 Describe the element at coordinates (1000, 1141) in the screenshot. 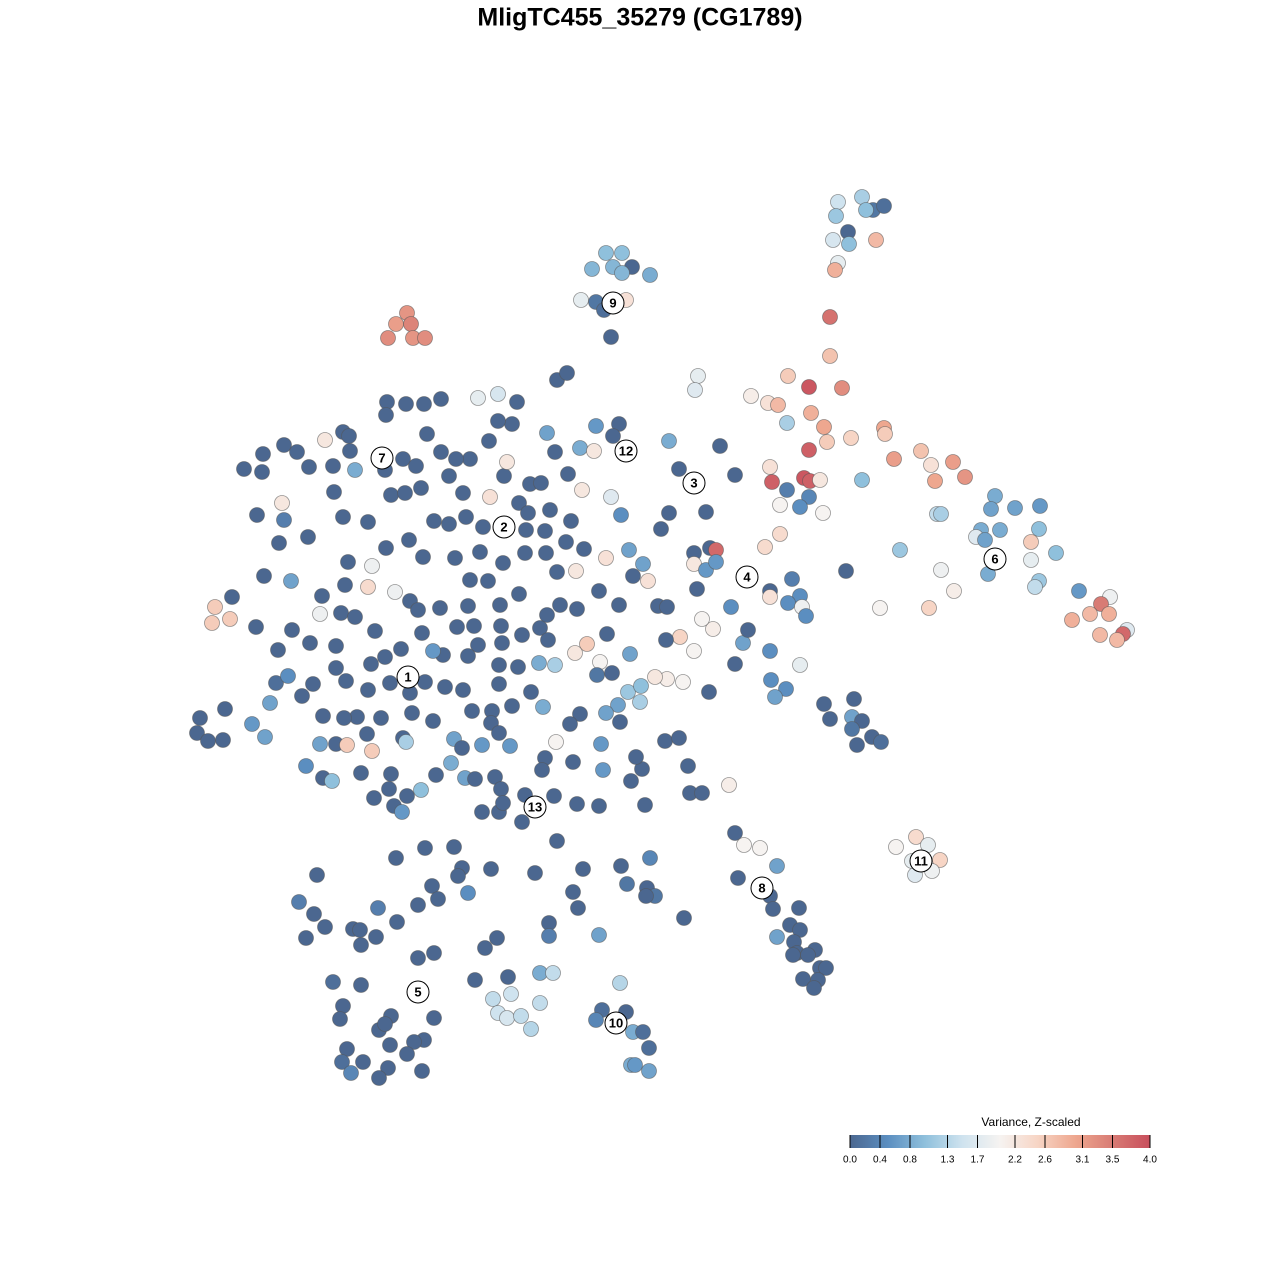

I see `colorbar-bar` at that location.